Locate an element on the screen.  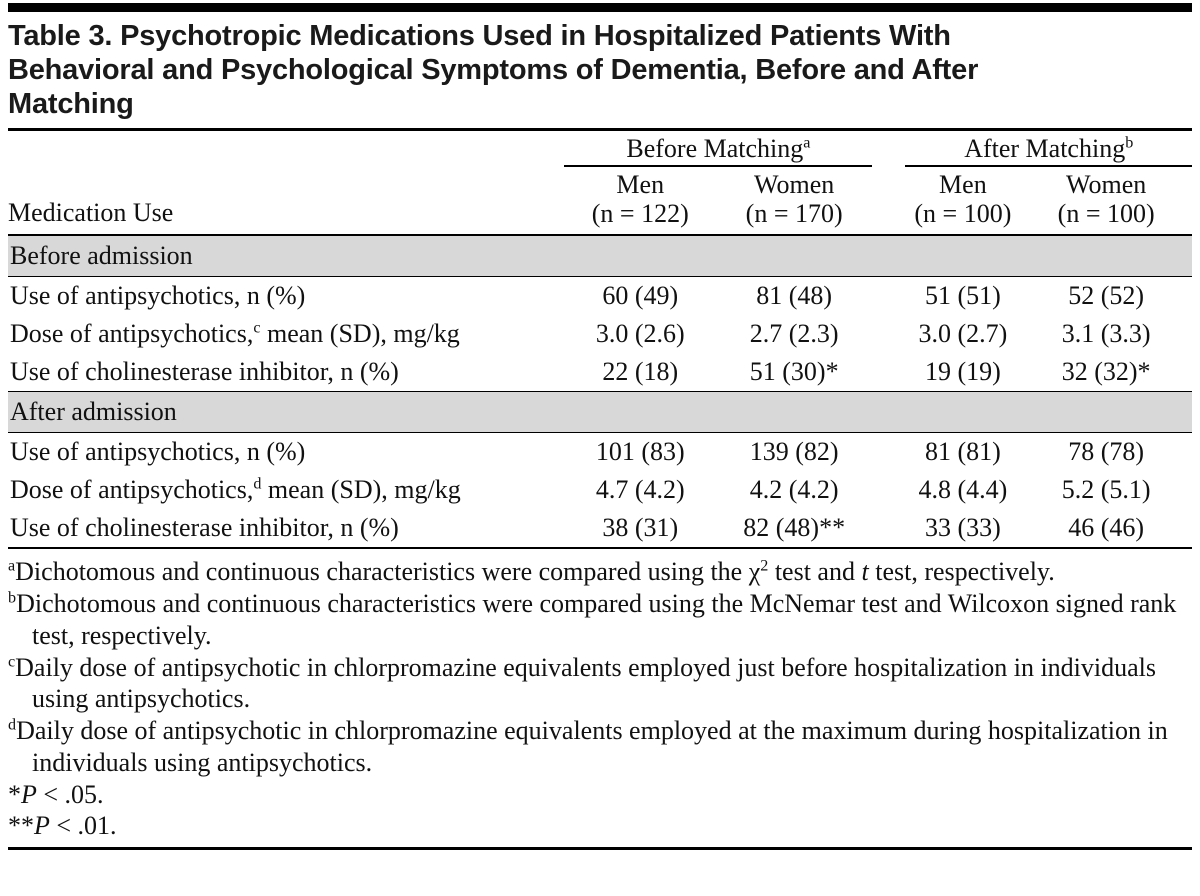
title-rule is located at coordinates (600, 129).